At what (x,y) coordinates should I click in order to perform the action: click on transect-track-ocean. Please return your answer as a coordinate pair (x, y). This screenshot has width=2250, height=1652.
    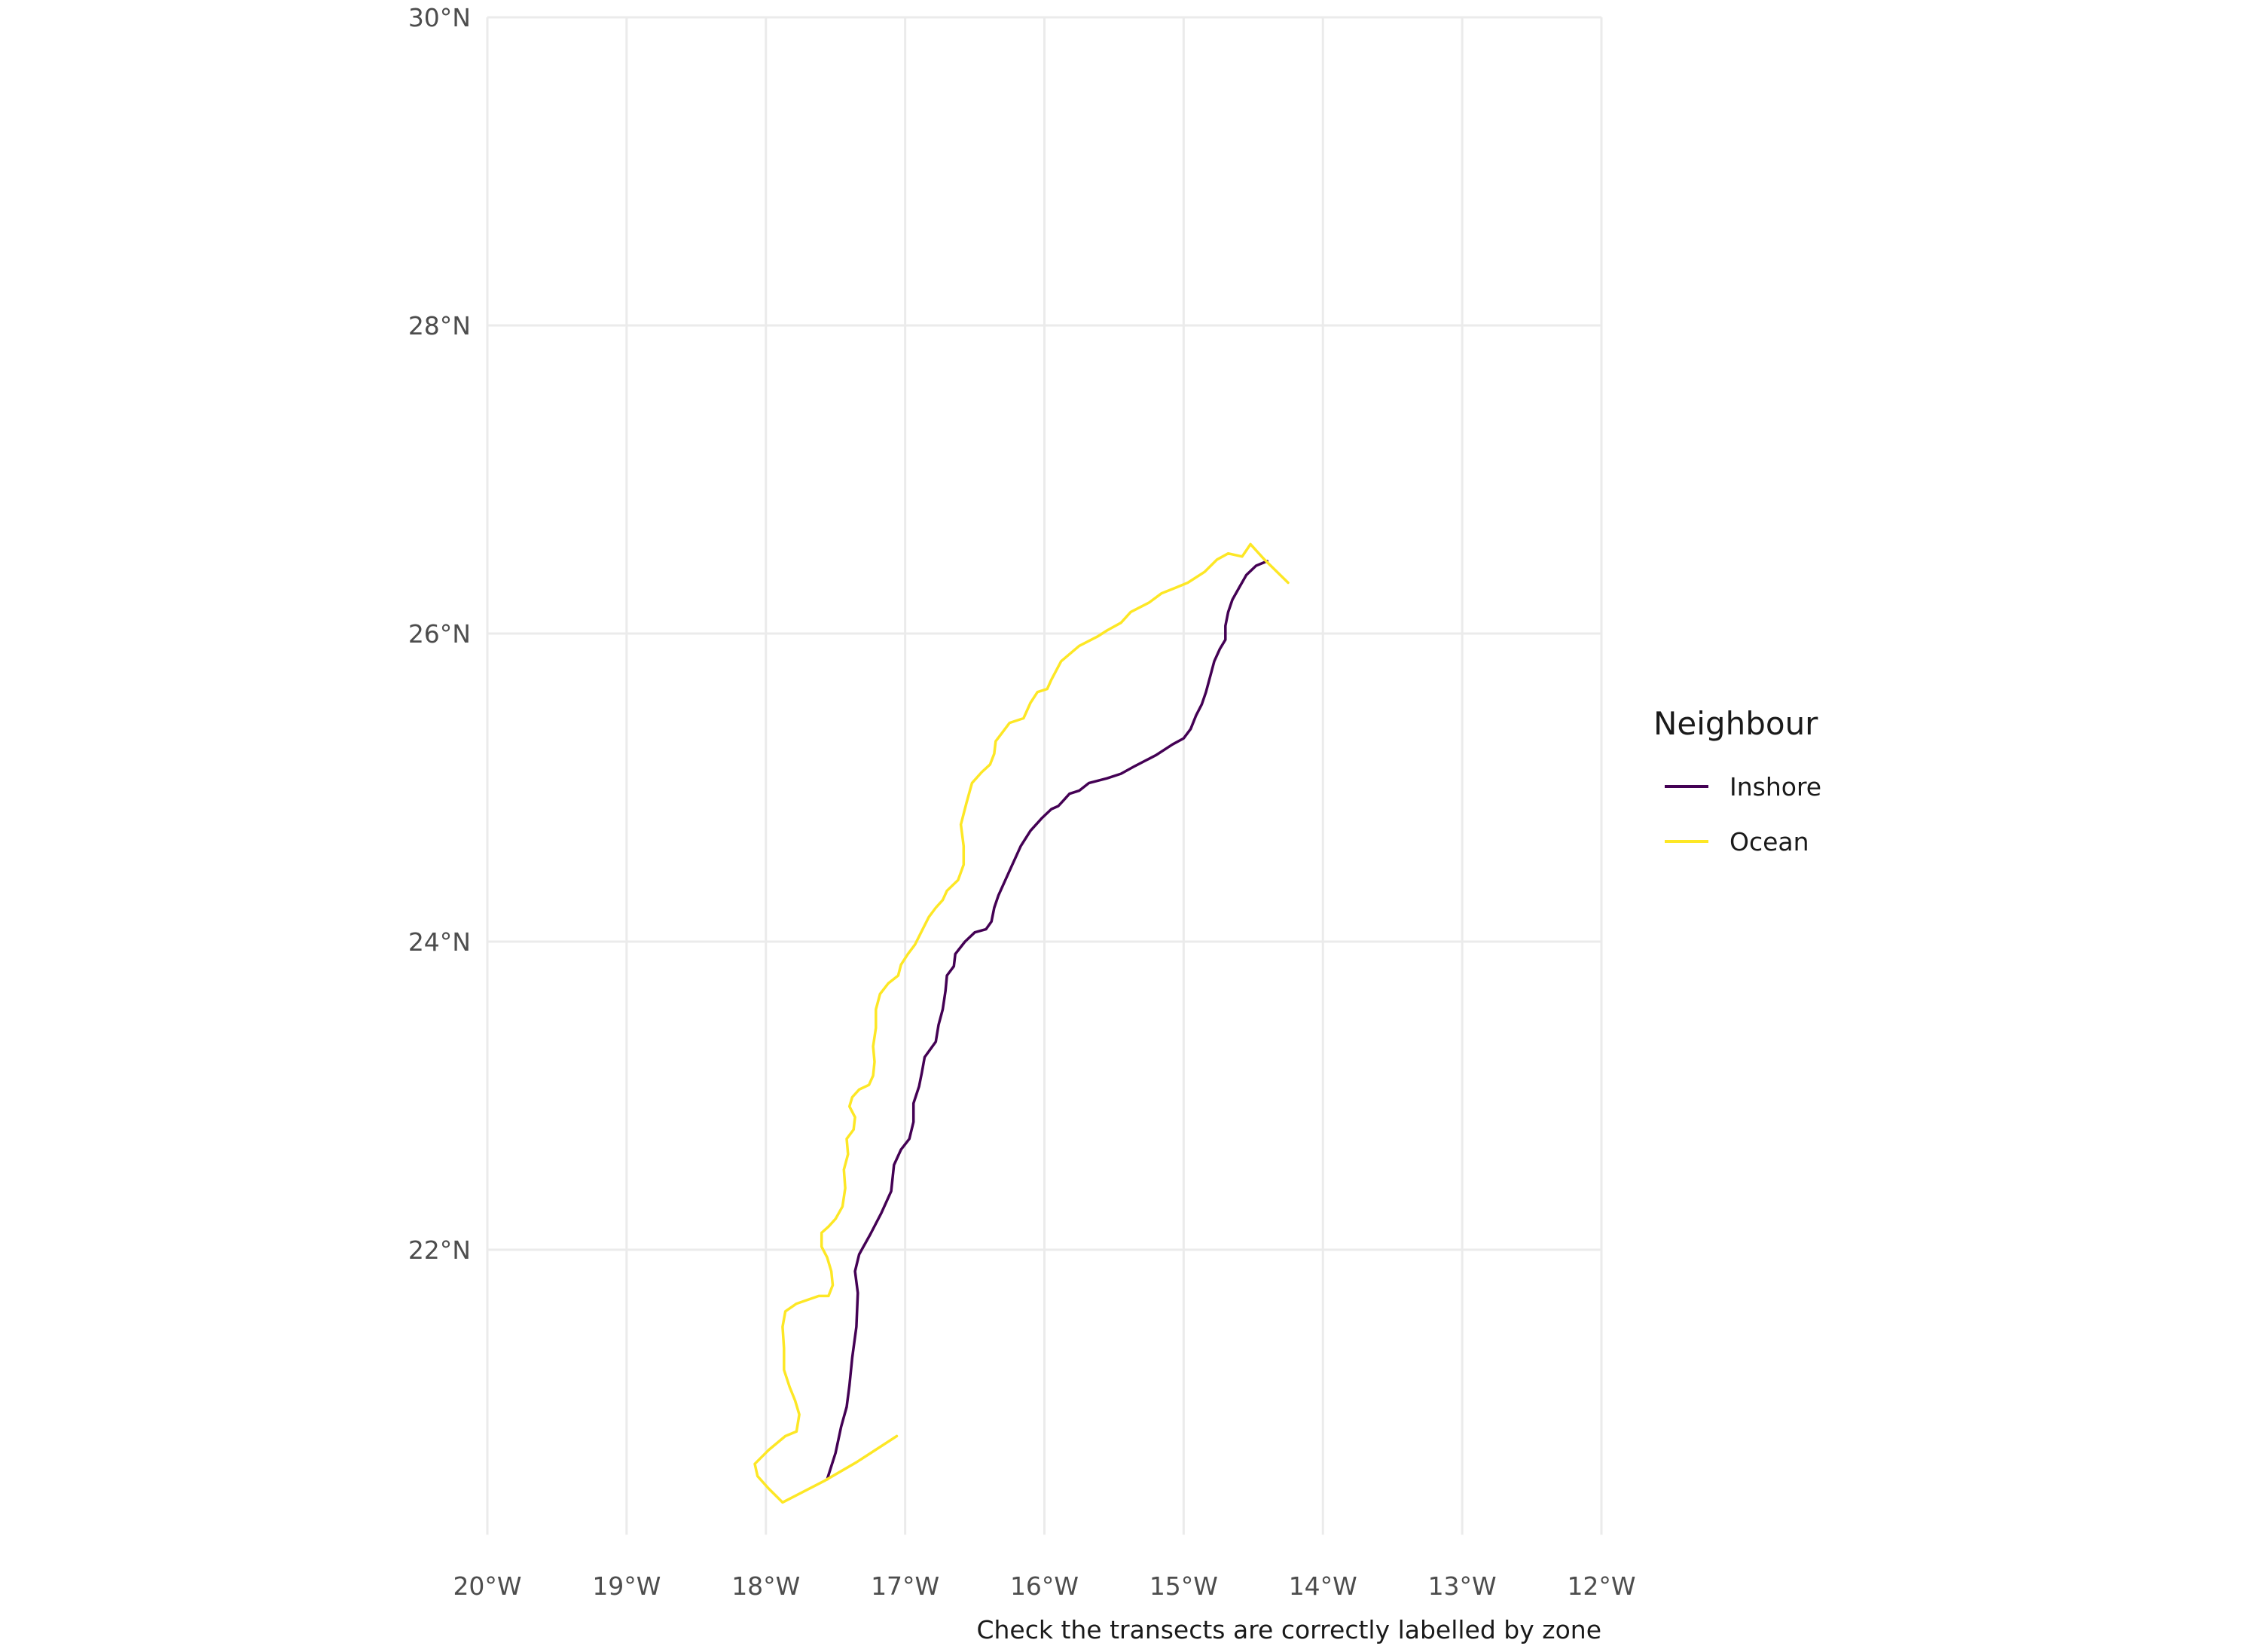
    Looking at the image, I should click on (1021, 1023).